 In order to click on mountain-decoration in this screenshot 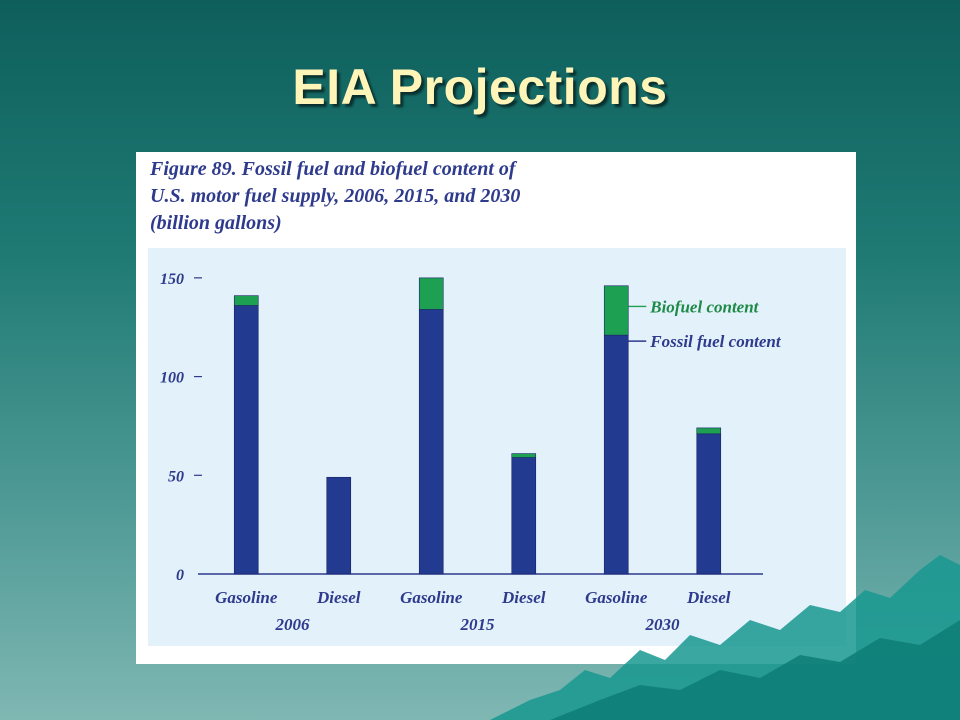, I will do `click(725, 637)`.